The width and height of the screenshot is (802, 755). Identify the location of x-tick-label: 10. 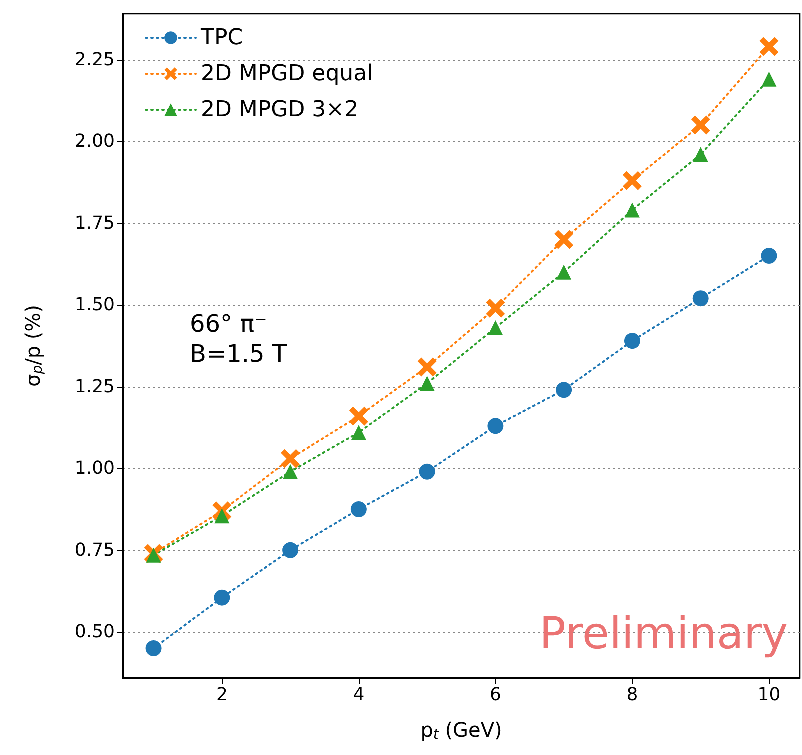
(769, 695).